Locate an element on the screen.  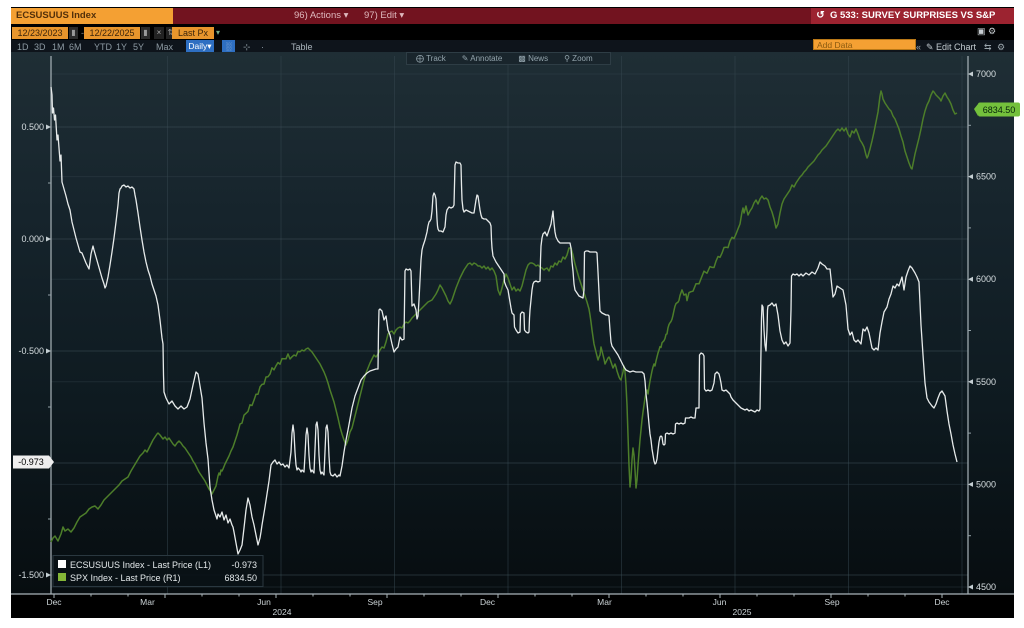
svg-text: 7000 is located at coordinates (986, 74).